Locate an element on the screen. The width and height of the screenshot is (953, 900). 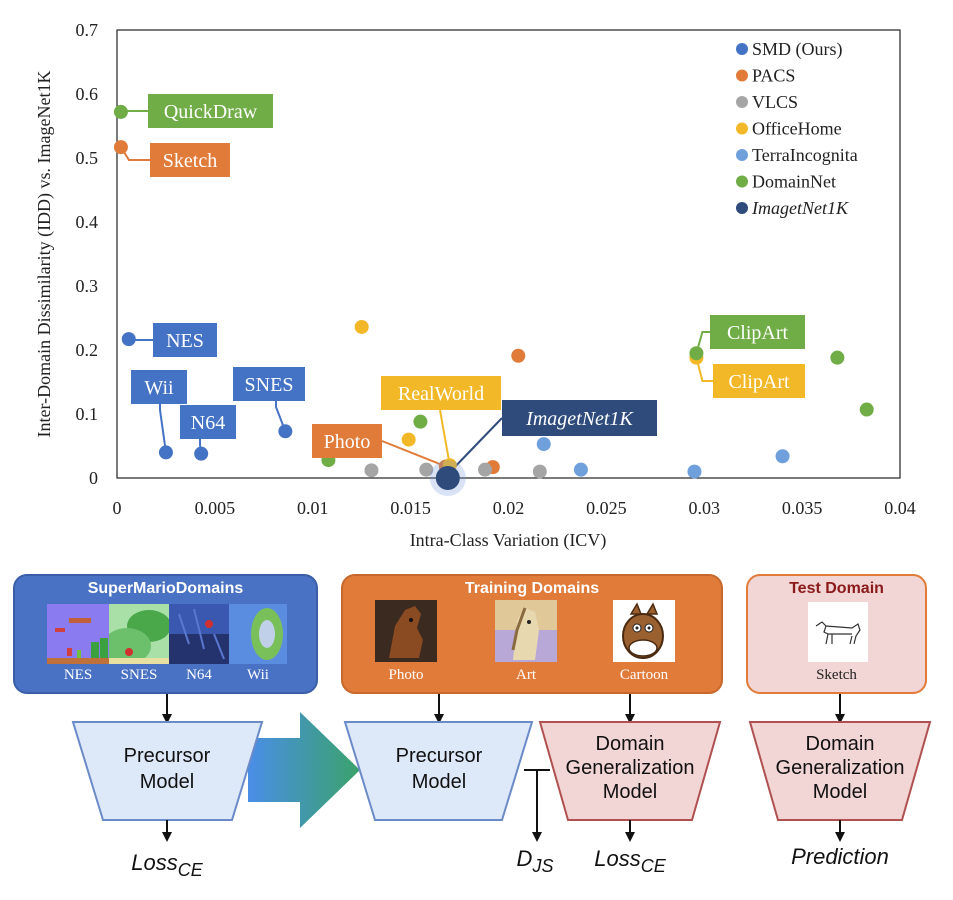
legend-entry: SMD (Ours) is located at coordinates (797, 49).